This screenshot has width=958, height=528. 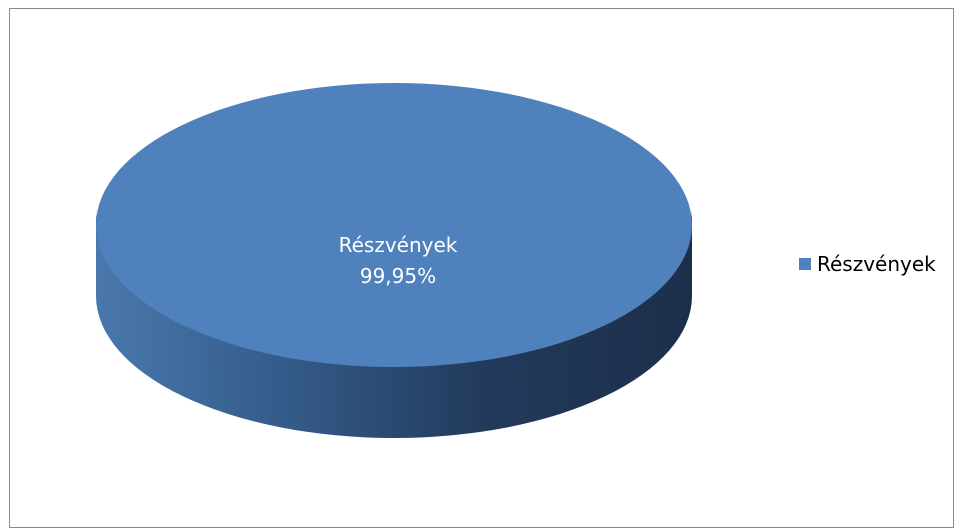 What do you see at coordinates (876, 264) in the screenshot?
I see `legend-label: Részvények` at bounding box center [876, 264].